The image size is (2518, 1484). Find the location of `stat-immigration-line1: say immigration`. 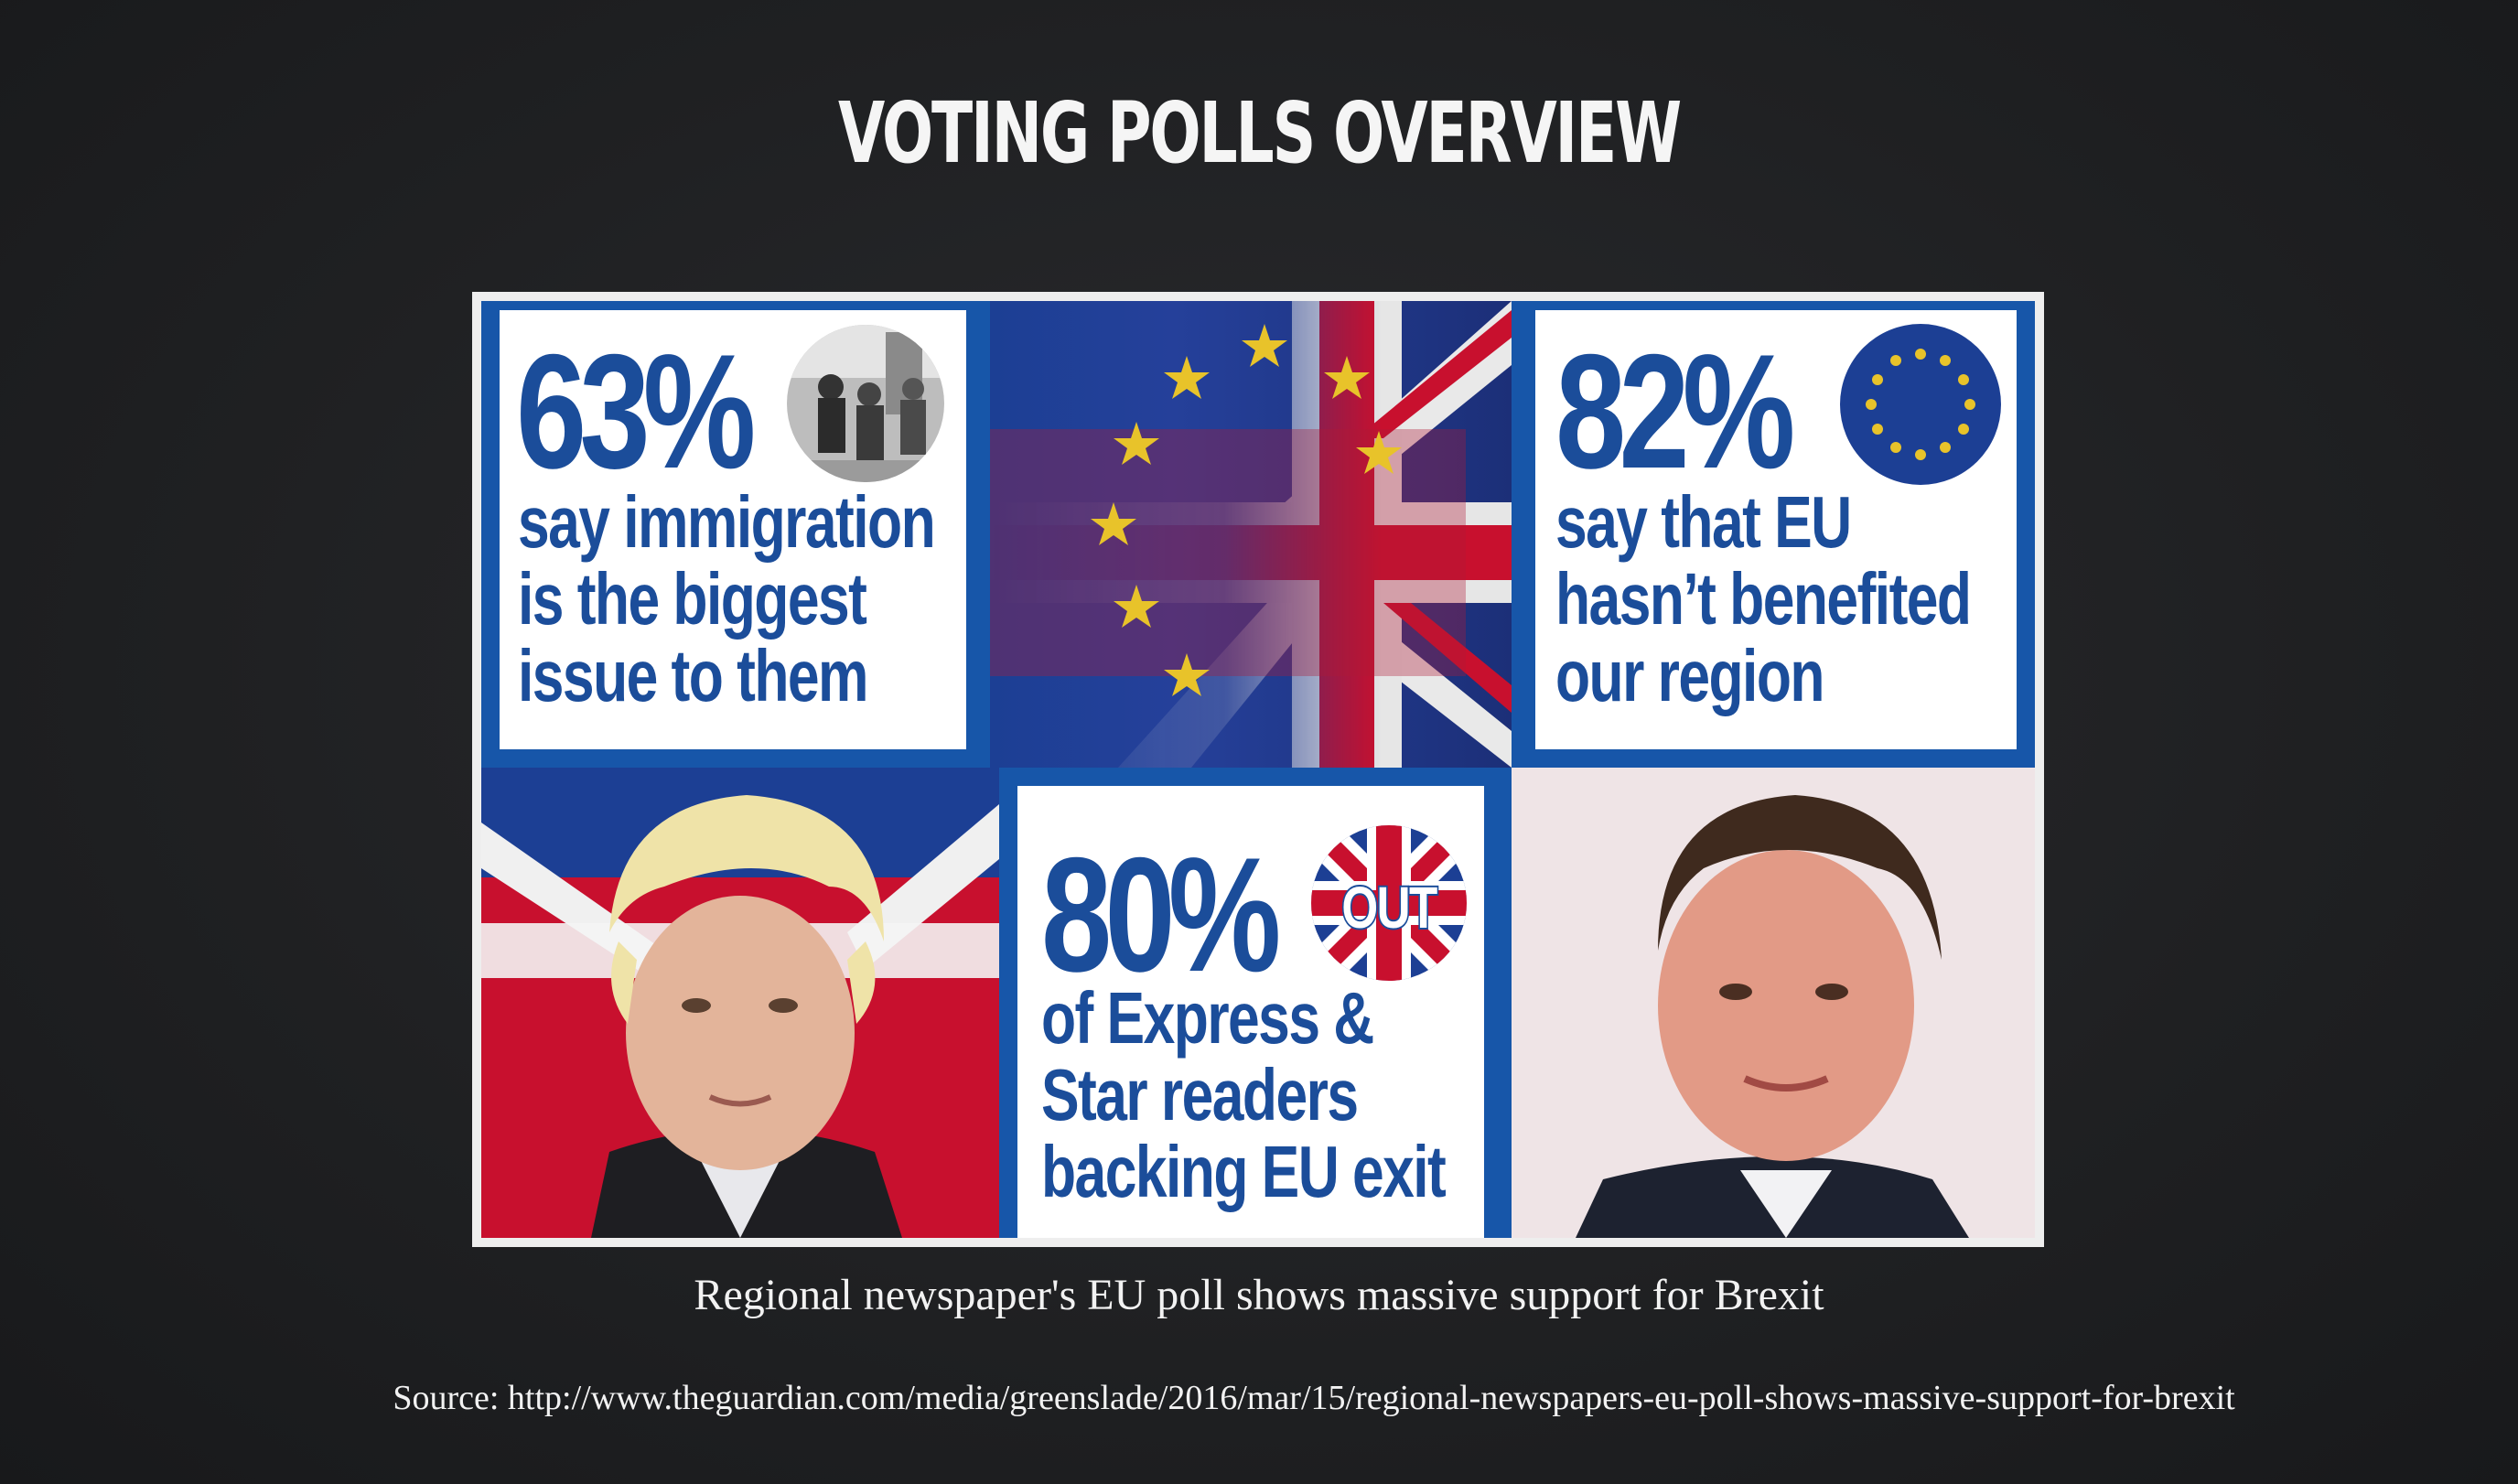

stat-immigration-line1: say immigration is located at coordinates (727, 522).